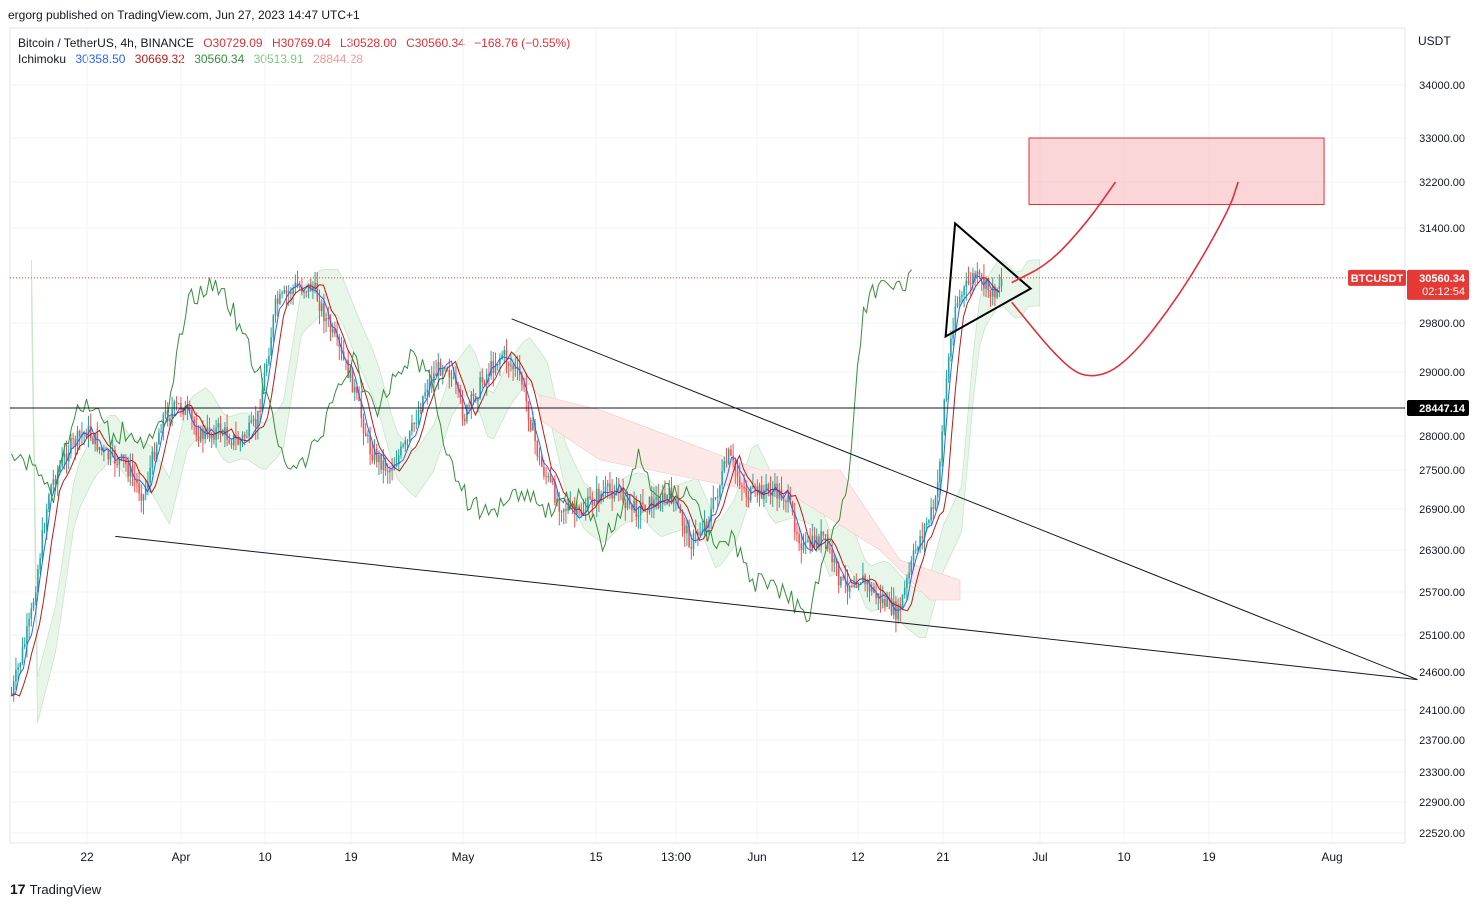 This screenshot has height=907, width=1484. Describe the element at coordinates (1176, 171) in the screenshot. I see `target-zone` at that location.